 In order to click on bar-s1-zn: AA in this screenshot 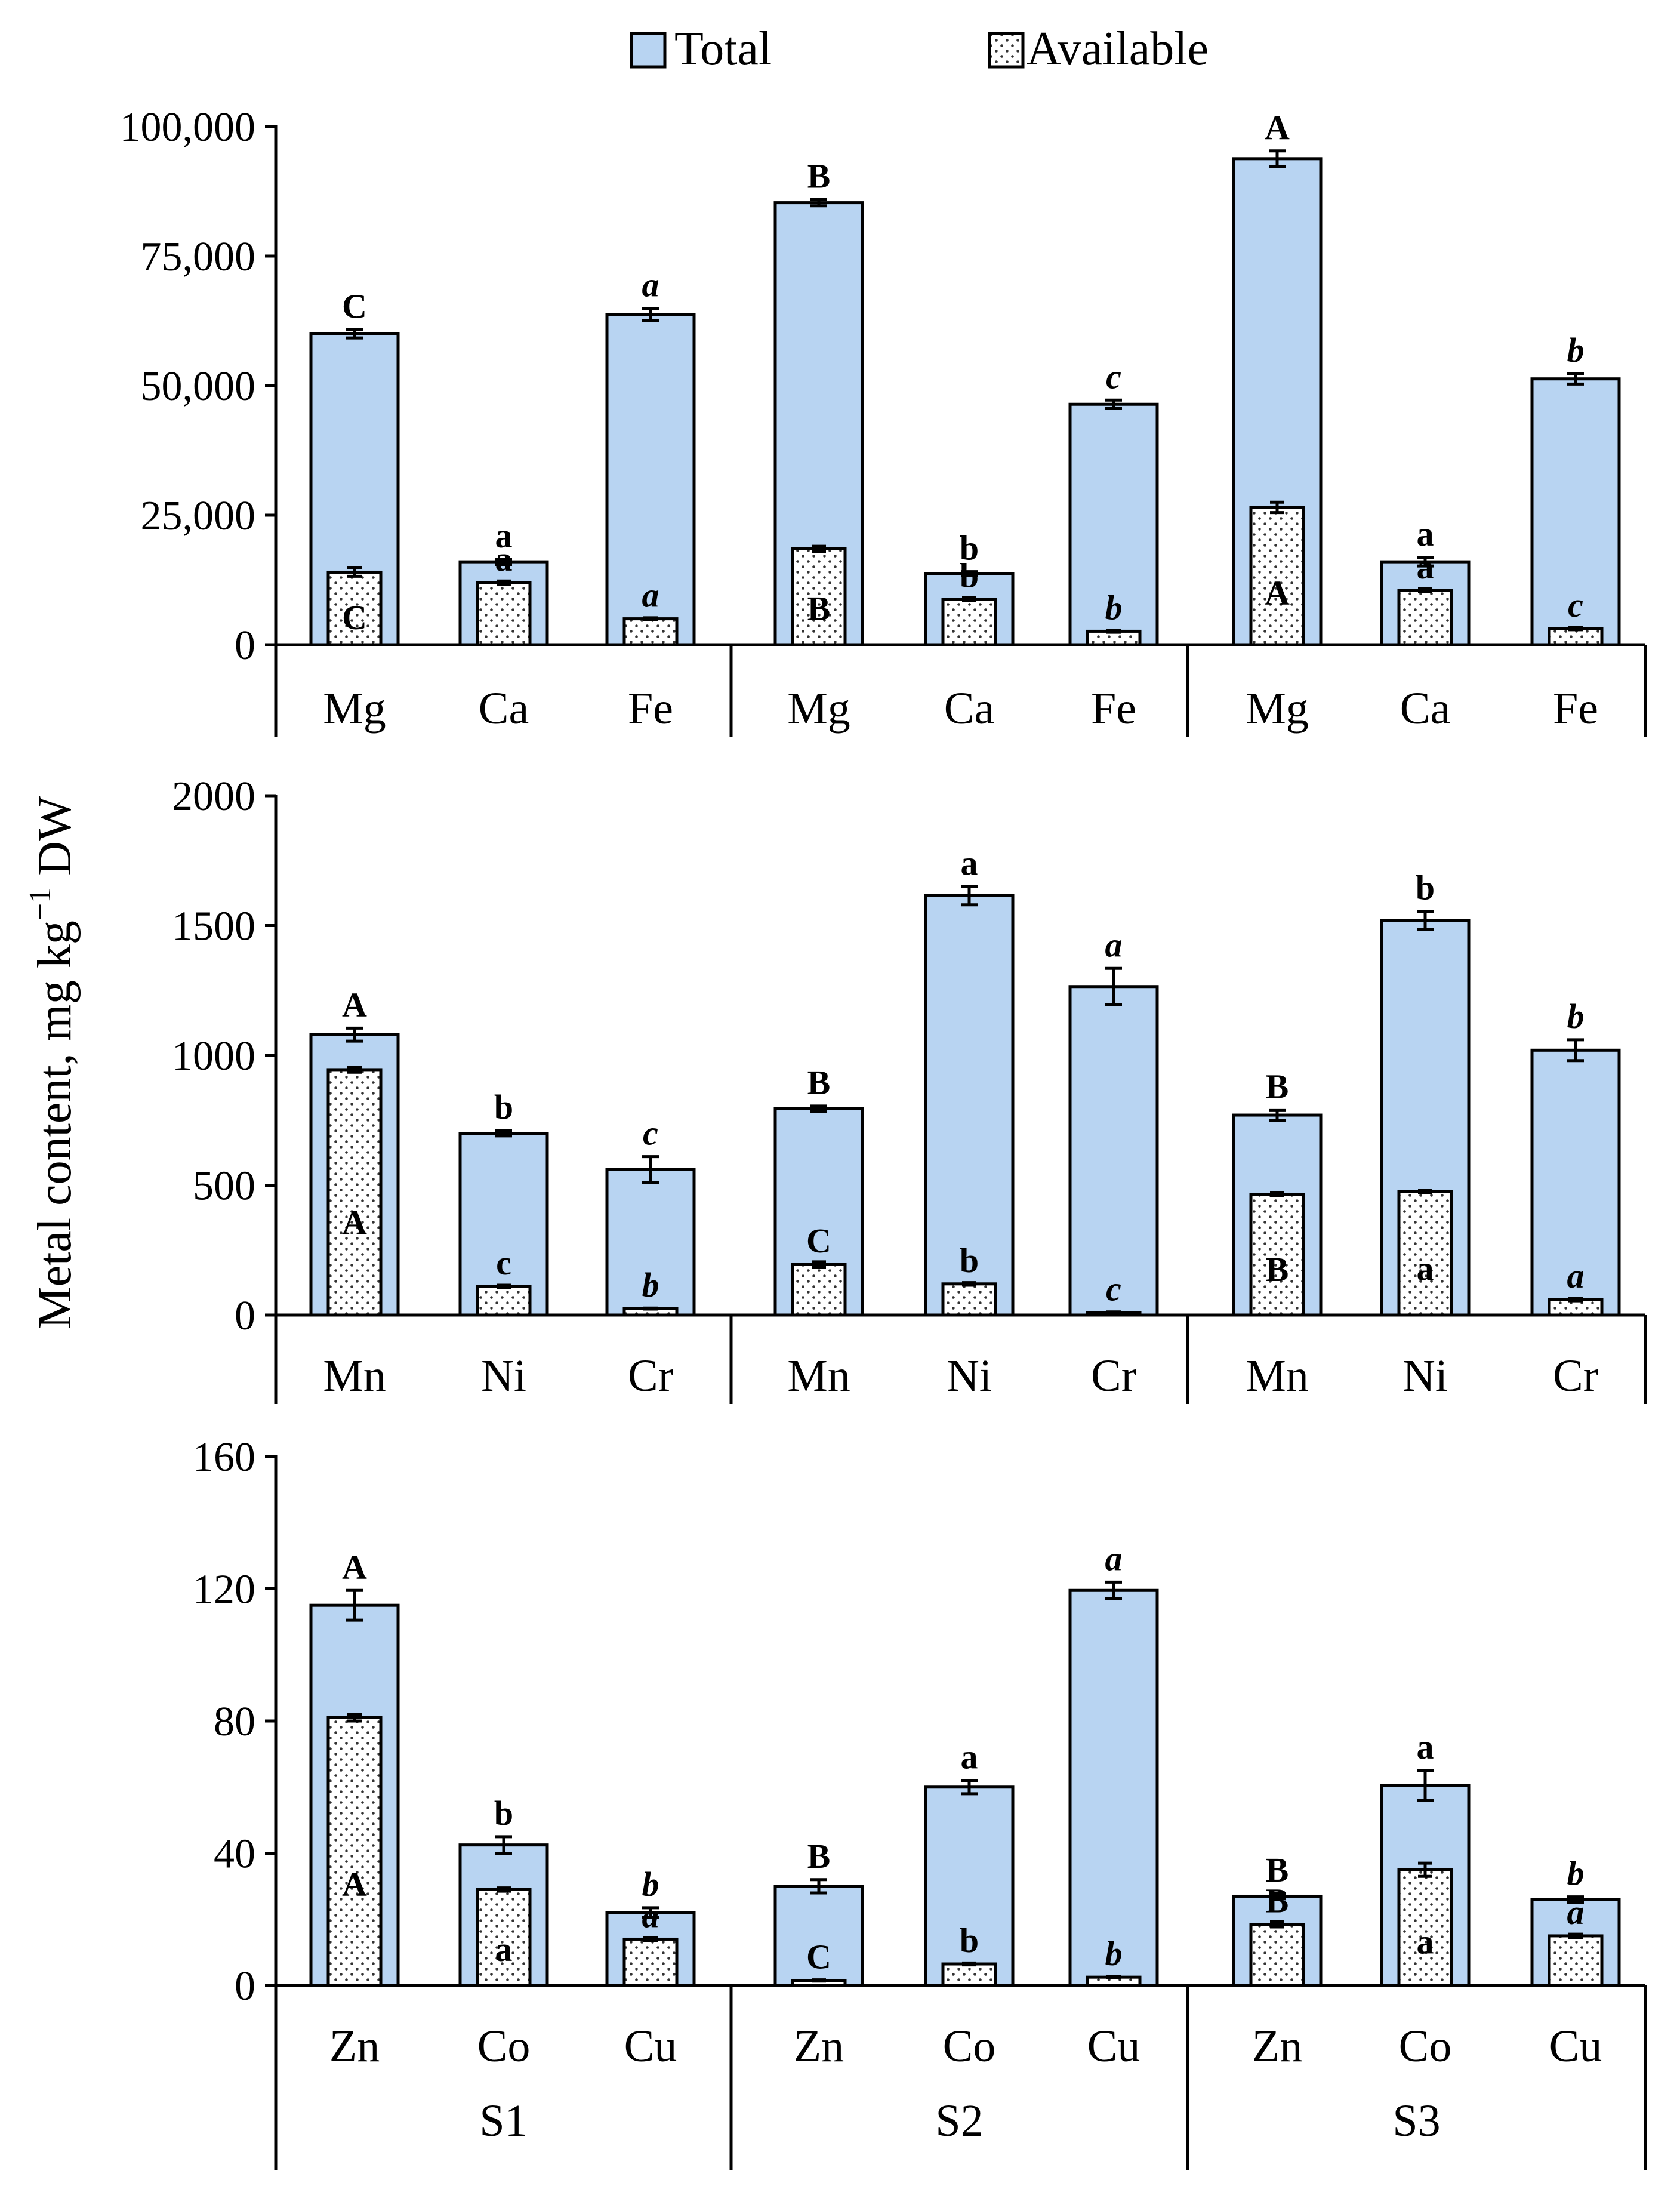, I will do `click(354, 1767)`.